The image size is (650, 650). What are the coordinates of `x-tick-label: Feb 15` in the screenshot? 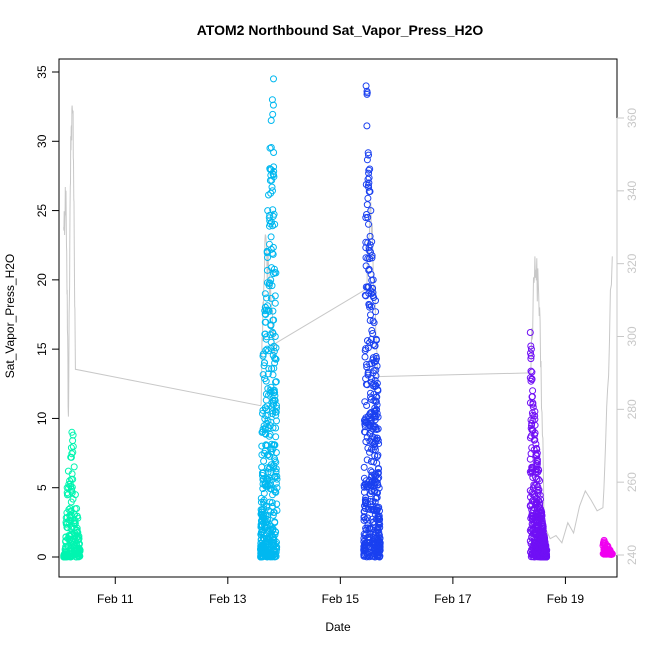 It's located at (341, 599).